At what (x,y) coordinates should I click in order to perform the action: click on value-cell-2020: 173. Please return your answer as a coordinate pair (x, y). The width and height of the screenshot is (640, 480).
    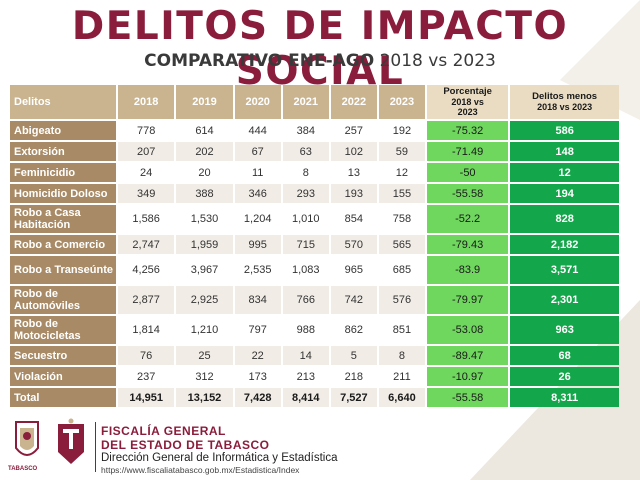
    Looking at the image, I should click on (257, 376).